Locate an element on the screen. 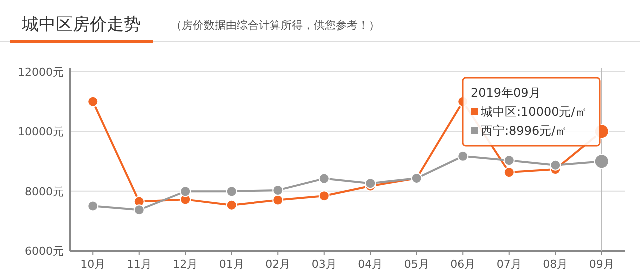 Image resolution: width=640 pixels, height=279 pixels. x-tick-label: 05月 is located at coordinates (417, 264).